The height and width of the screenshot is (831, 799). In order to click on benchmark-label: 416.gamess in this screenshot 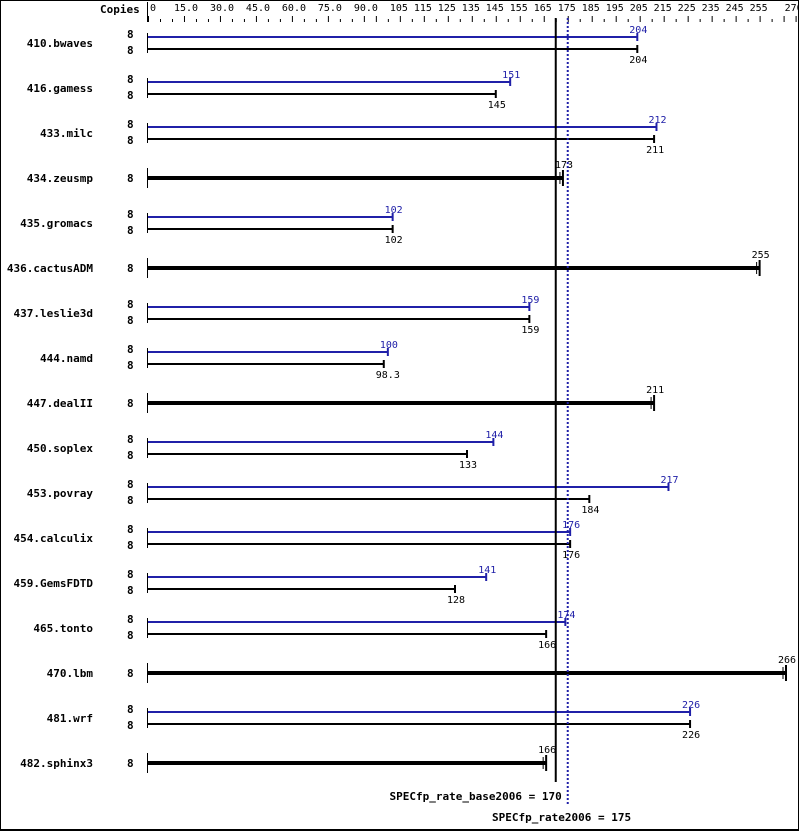, I will do `click(60, 88)`.